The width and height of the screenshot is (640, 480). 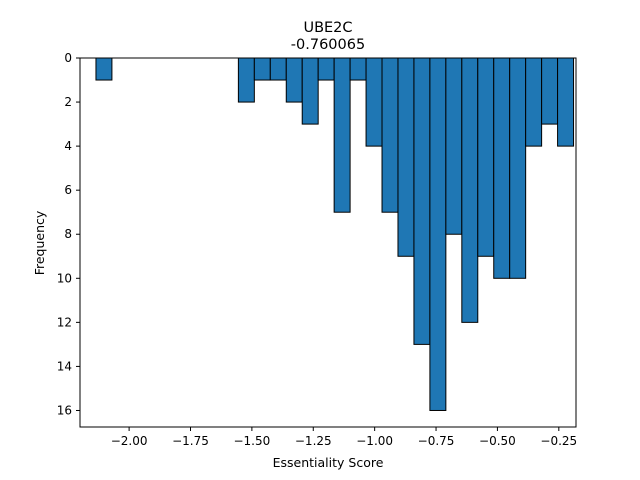 I want to click on x-tick-label: −0.75, so click(x=436, y=441).